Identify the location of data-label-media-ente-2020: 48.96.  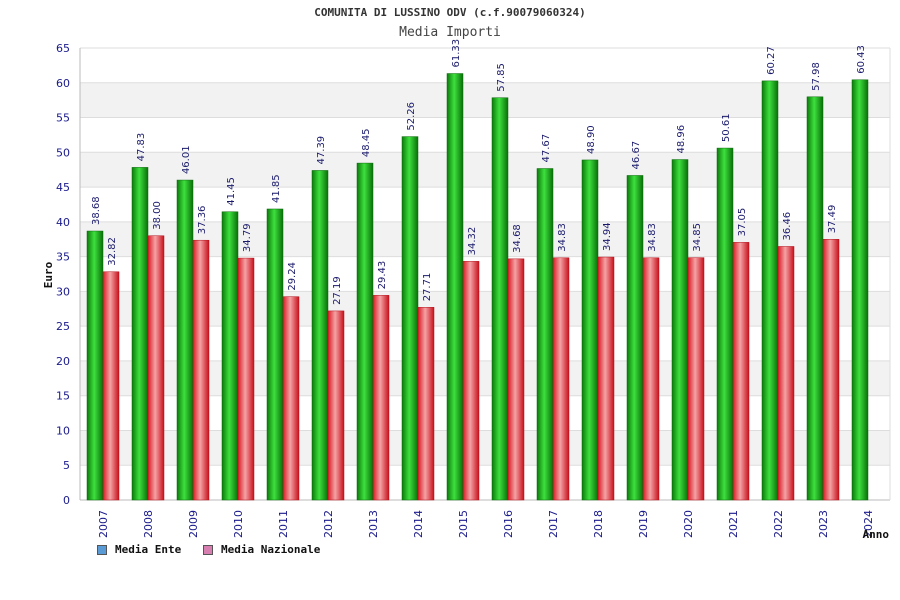
(681, 139).